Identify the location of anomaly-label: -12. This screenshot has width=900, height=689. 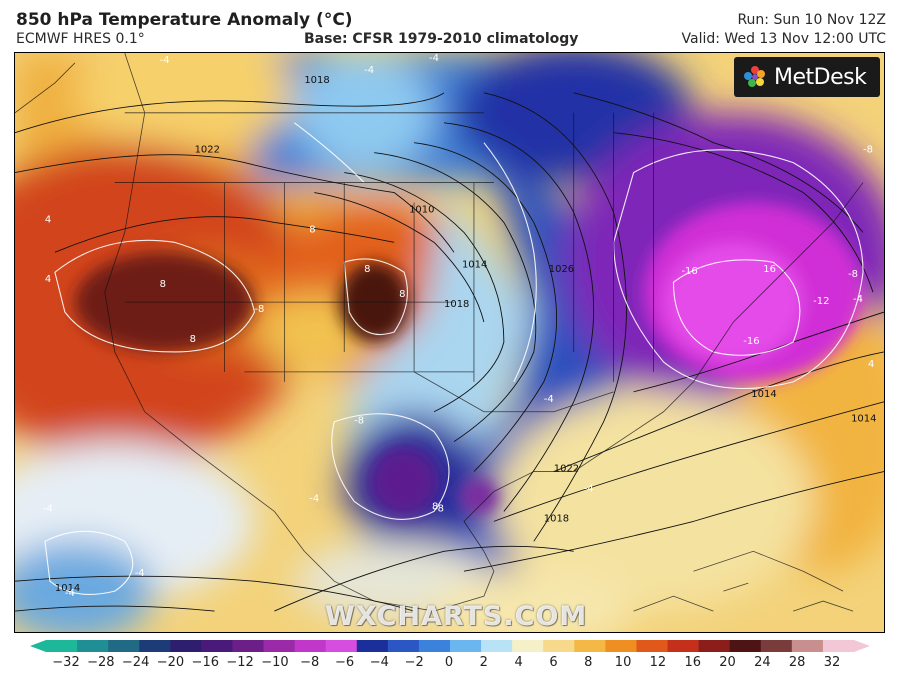
(821, 301).